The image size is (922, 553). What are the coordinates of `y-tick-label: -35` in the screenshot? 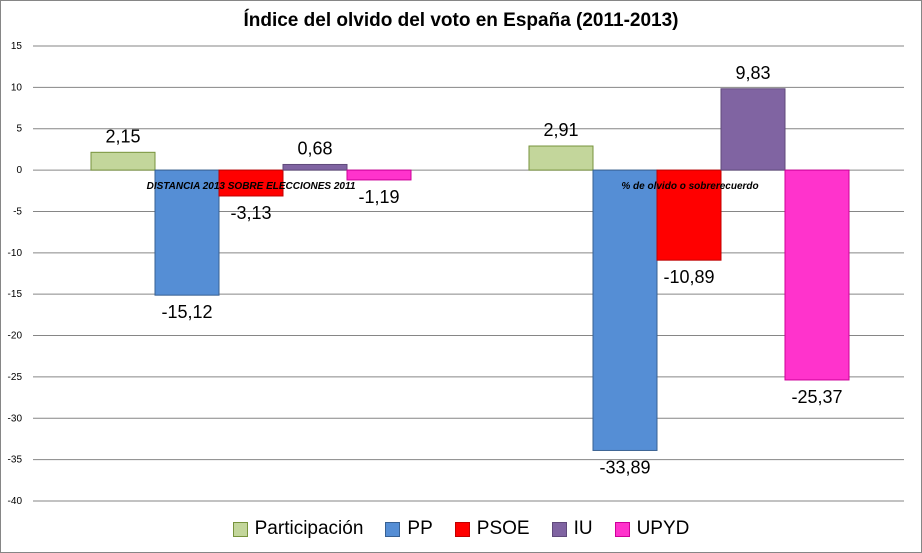 It's located at (15, 460).